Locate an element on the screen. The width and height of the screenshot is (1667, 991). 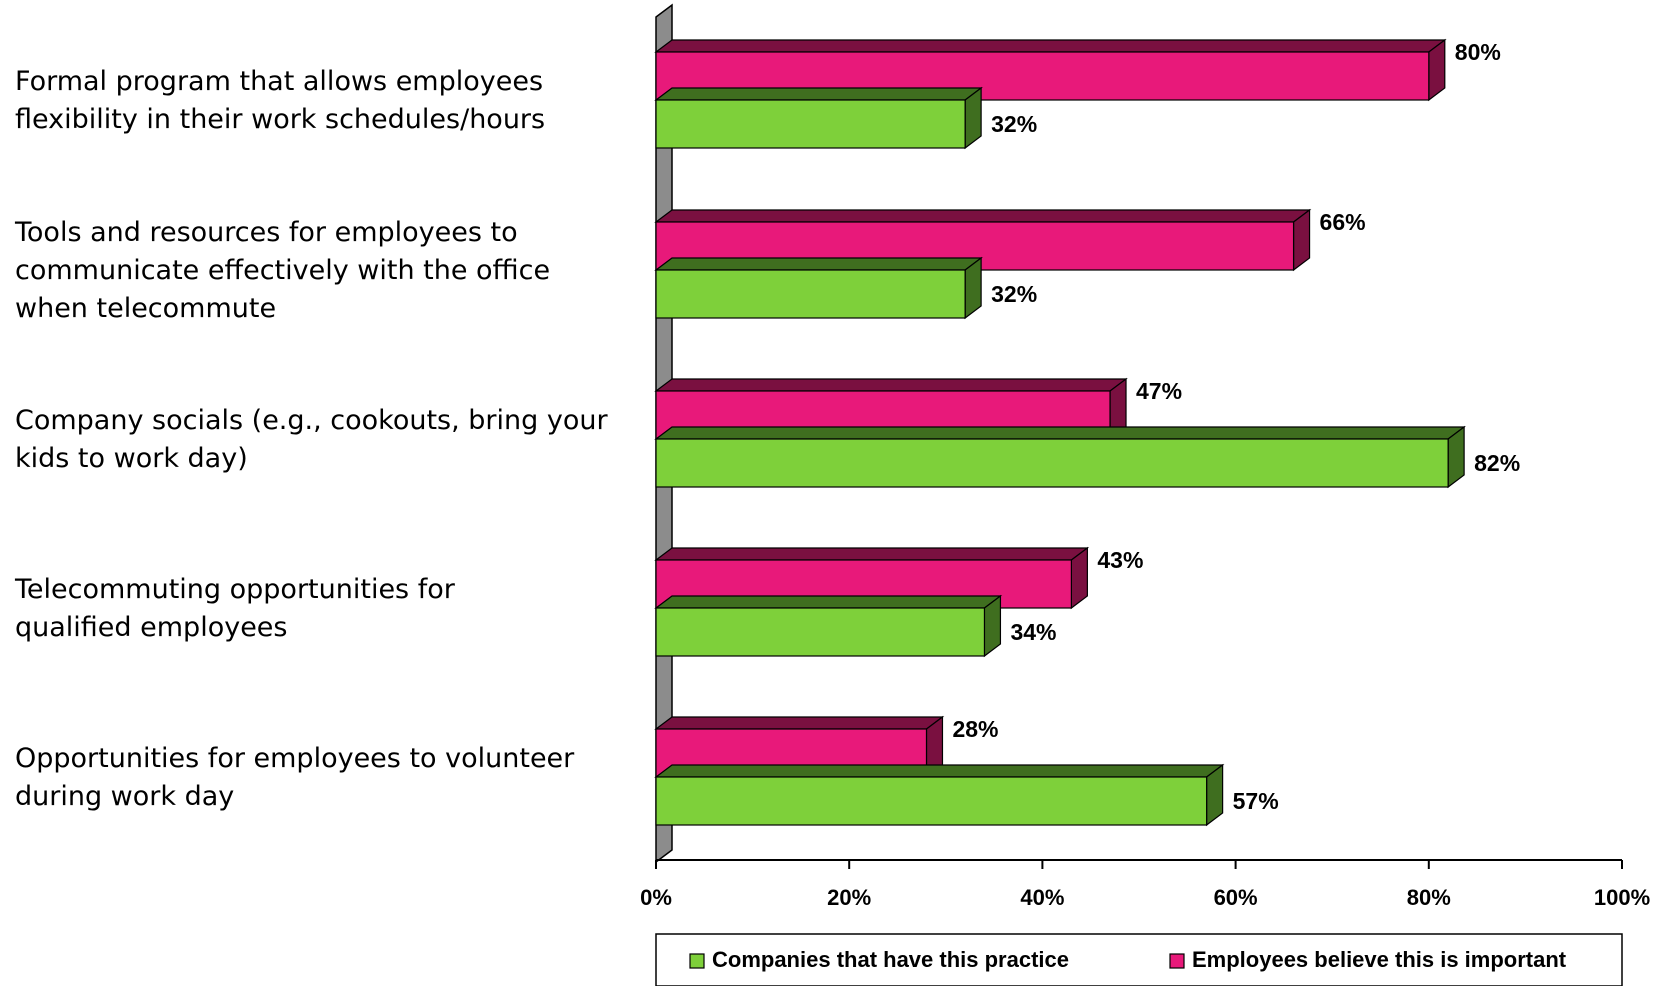
employees-important-value-label: 80% is located at coordinates (1478, 52).